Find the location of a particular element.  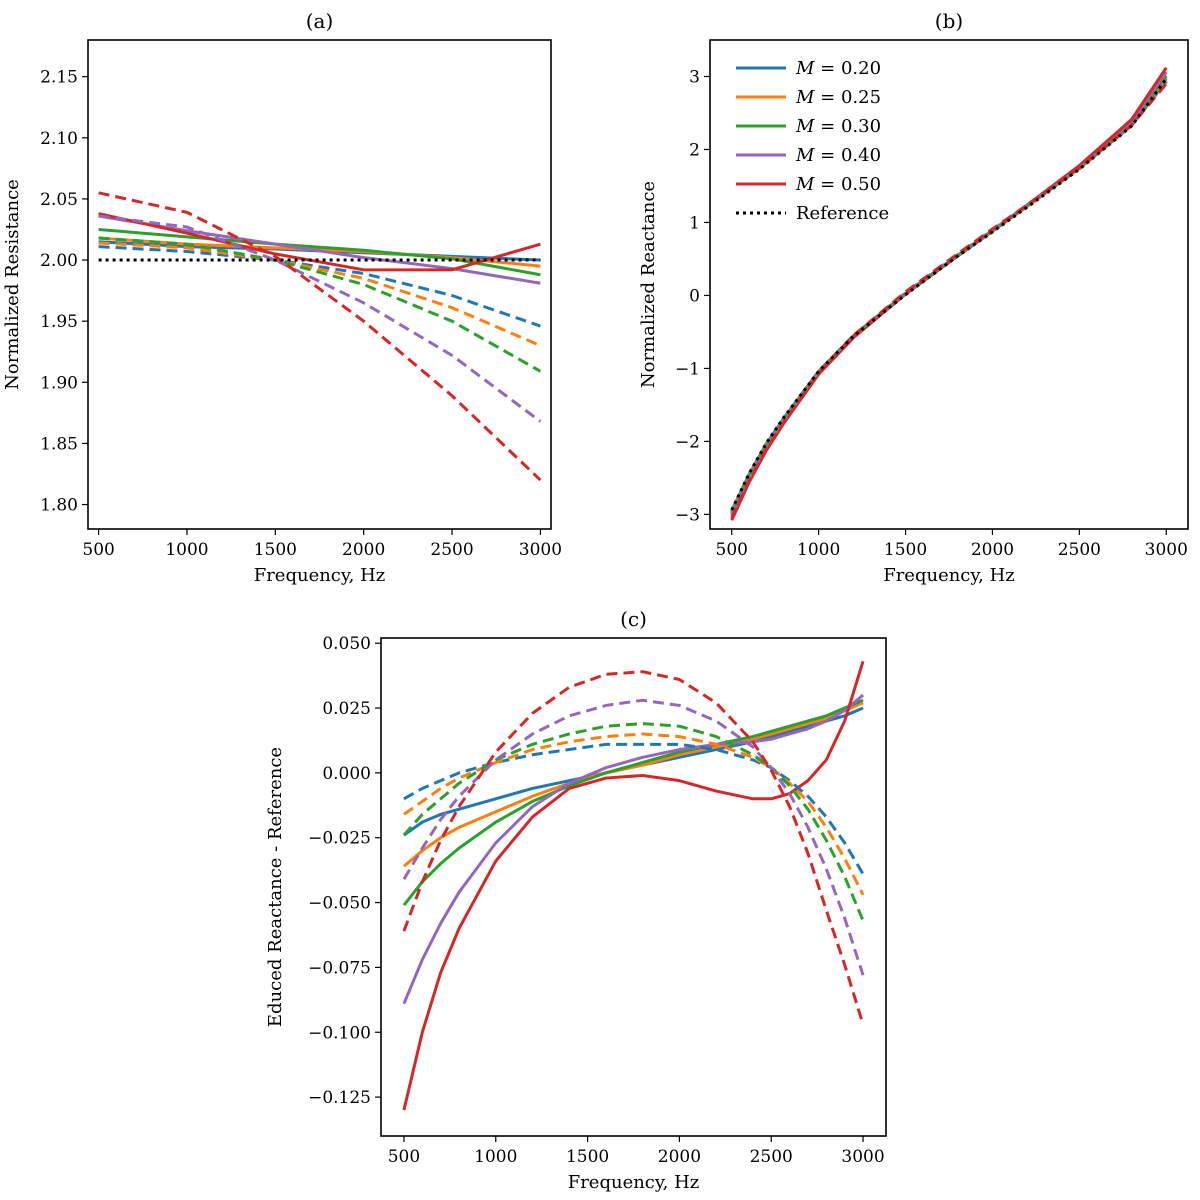

panel-a-y-tick-label: 1.85 is located at coordinates (59, 444).